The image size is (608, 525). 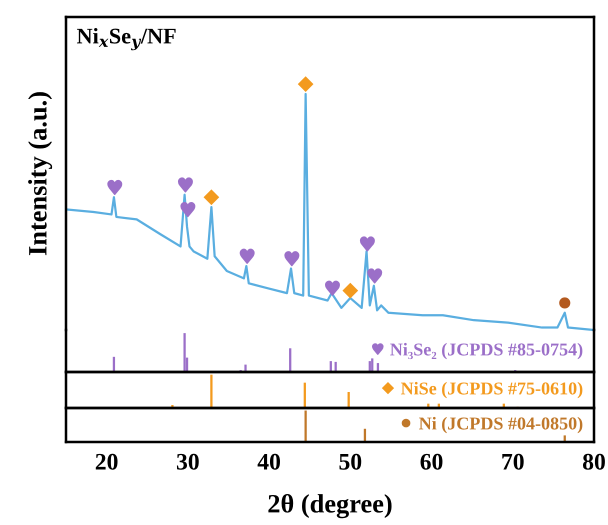 What do you see at coordinates (126, 39) in the screenshot?
I see `chart-title: Ni$_{x}$Se$_{y}$/NF` at bounding box center [126, 39].